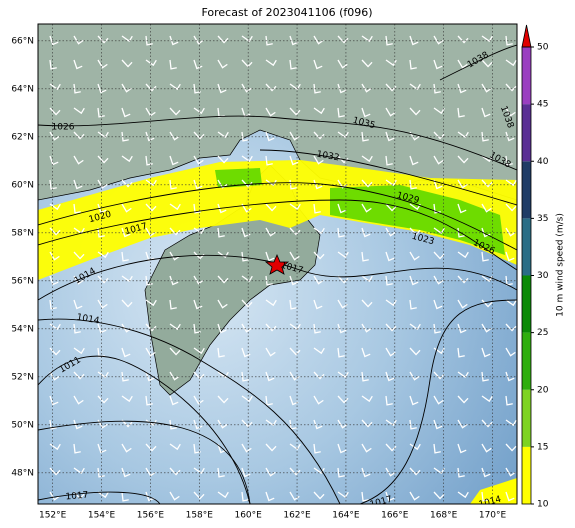  I want to click on wind-shading-strong, so click(360, 211).